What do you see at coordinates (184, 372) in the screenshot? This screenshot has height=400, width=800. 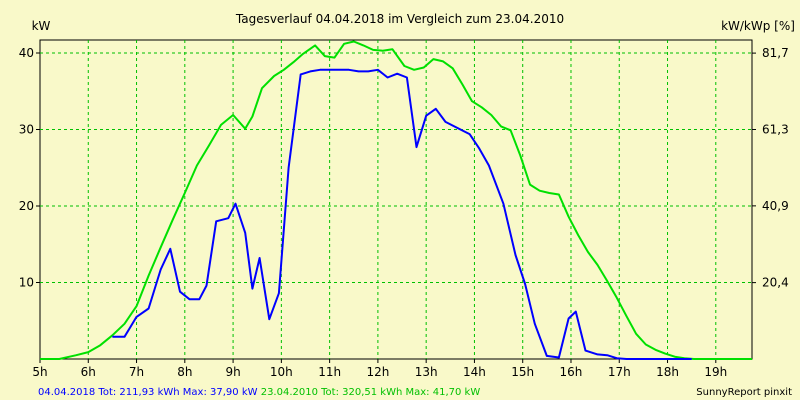 I see `x-tick-label: 8h` at bounding box center [184, 372].